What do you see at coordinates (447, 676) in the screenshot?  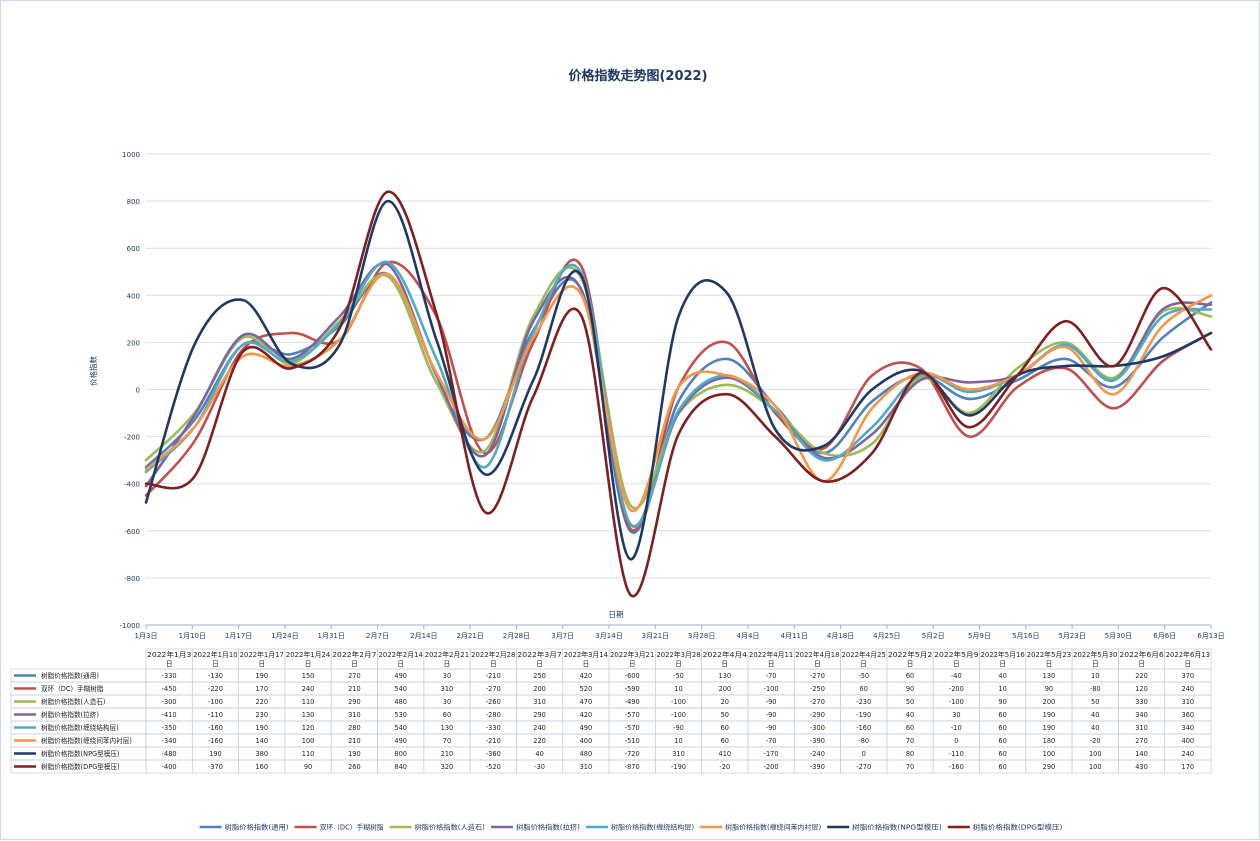 I see `table-value: 30` at bounding box center [447, 676].